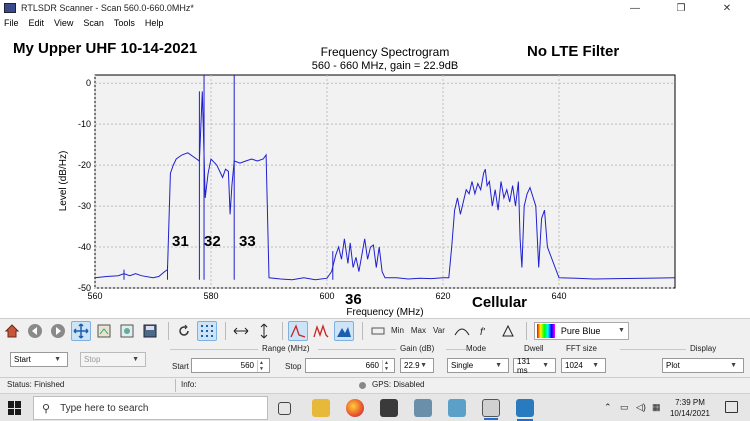  Describe the element at coordinates (344, 330) in the screenshot. I see `fill-icon` at that location.